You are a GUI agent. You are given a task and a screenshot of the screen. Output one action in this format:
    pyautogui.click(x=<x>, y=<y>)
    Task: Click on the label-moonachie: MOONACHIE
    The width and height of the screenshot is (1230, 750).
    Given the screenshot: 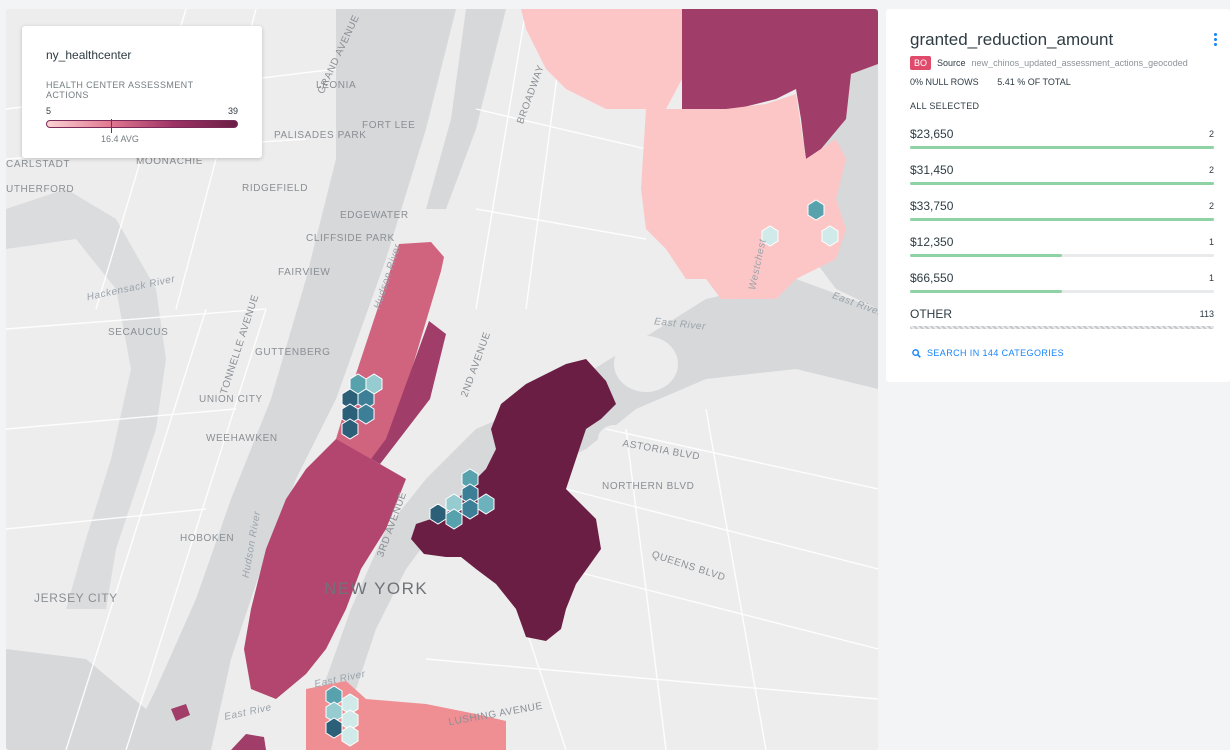 What is the action you would take?
    pyautogui.click(x=170, y=161)
    